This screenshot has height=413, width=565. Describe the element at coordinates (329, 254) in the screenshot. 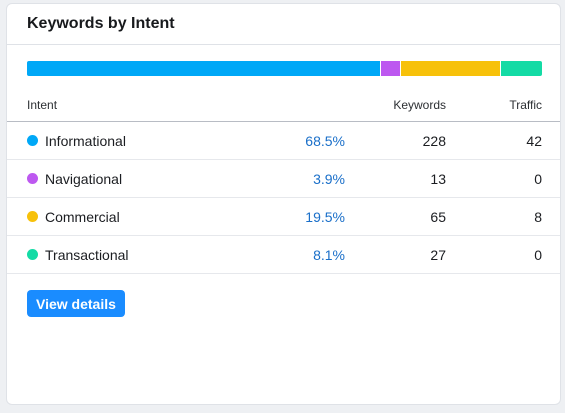

I see `share-transactional: 8.1%` at that location.